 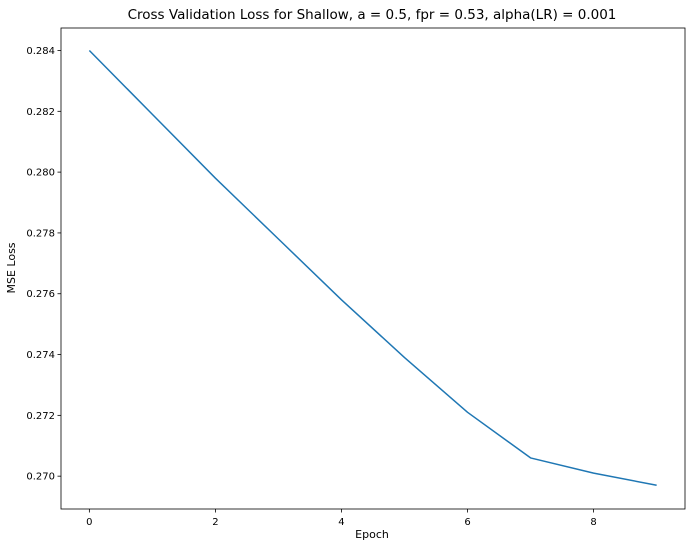 I want to click on y-tick-label: 0.284, so click(x=40, y=51).